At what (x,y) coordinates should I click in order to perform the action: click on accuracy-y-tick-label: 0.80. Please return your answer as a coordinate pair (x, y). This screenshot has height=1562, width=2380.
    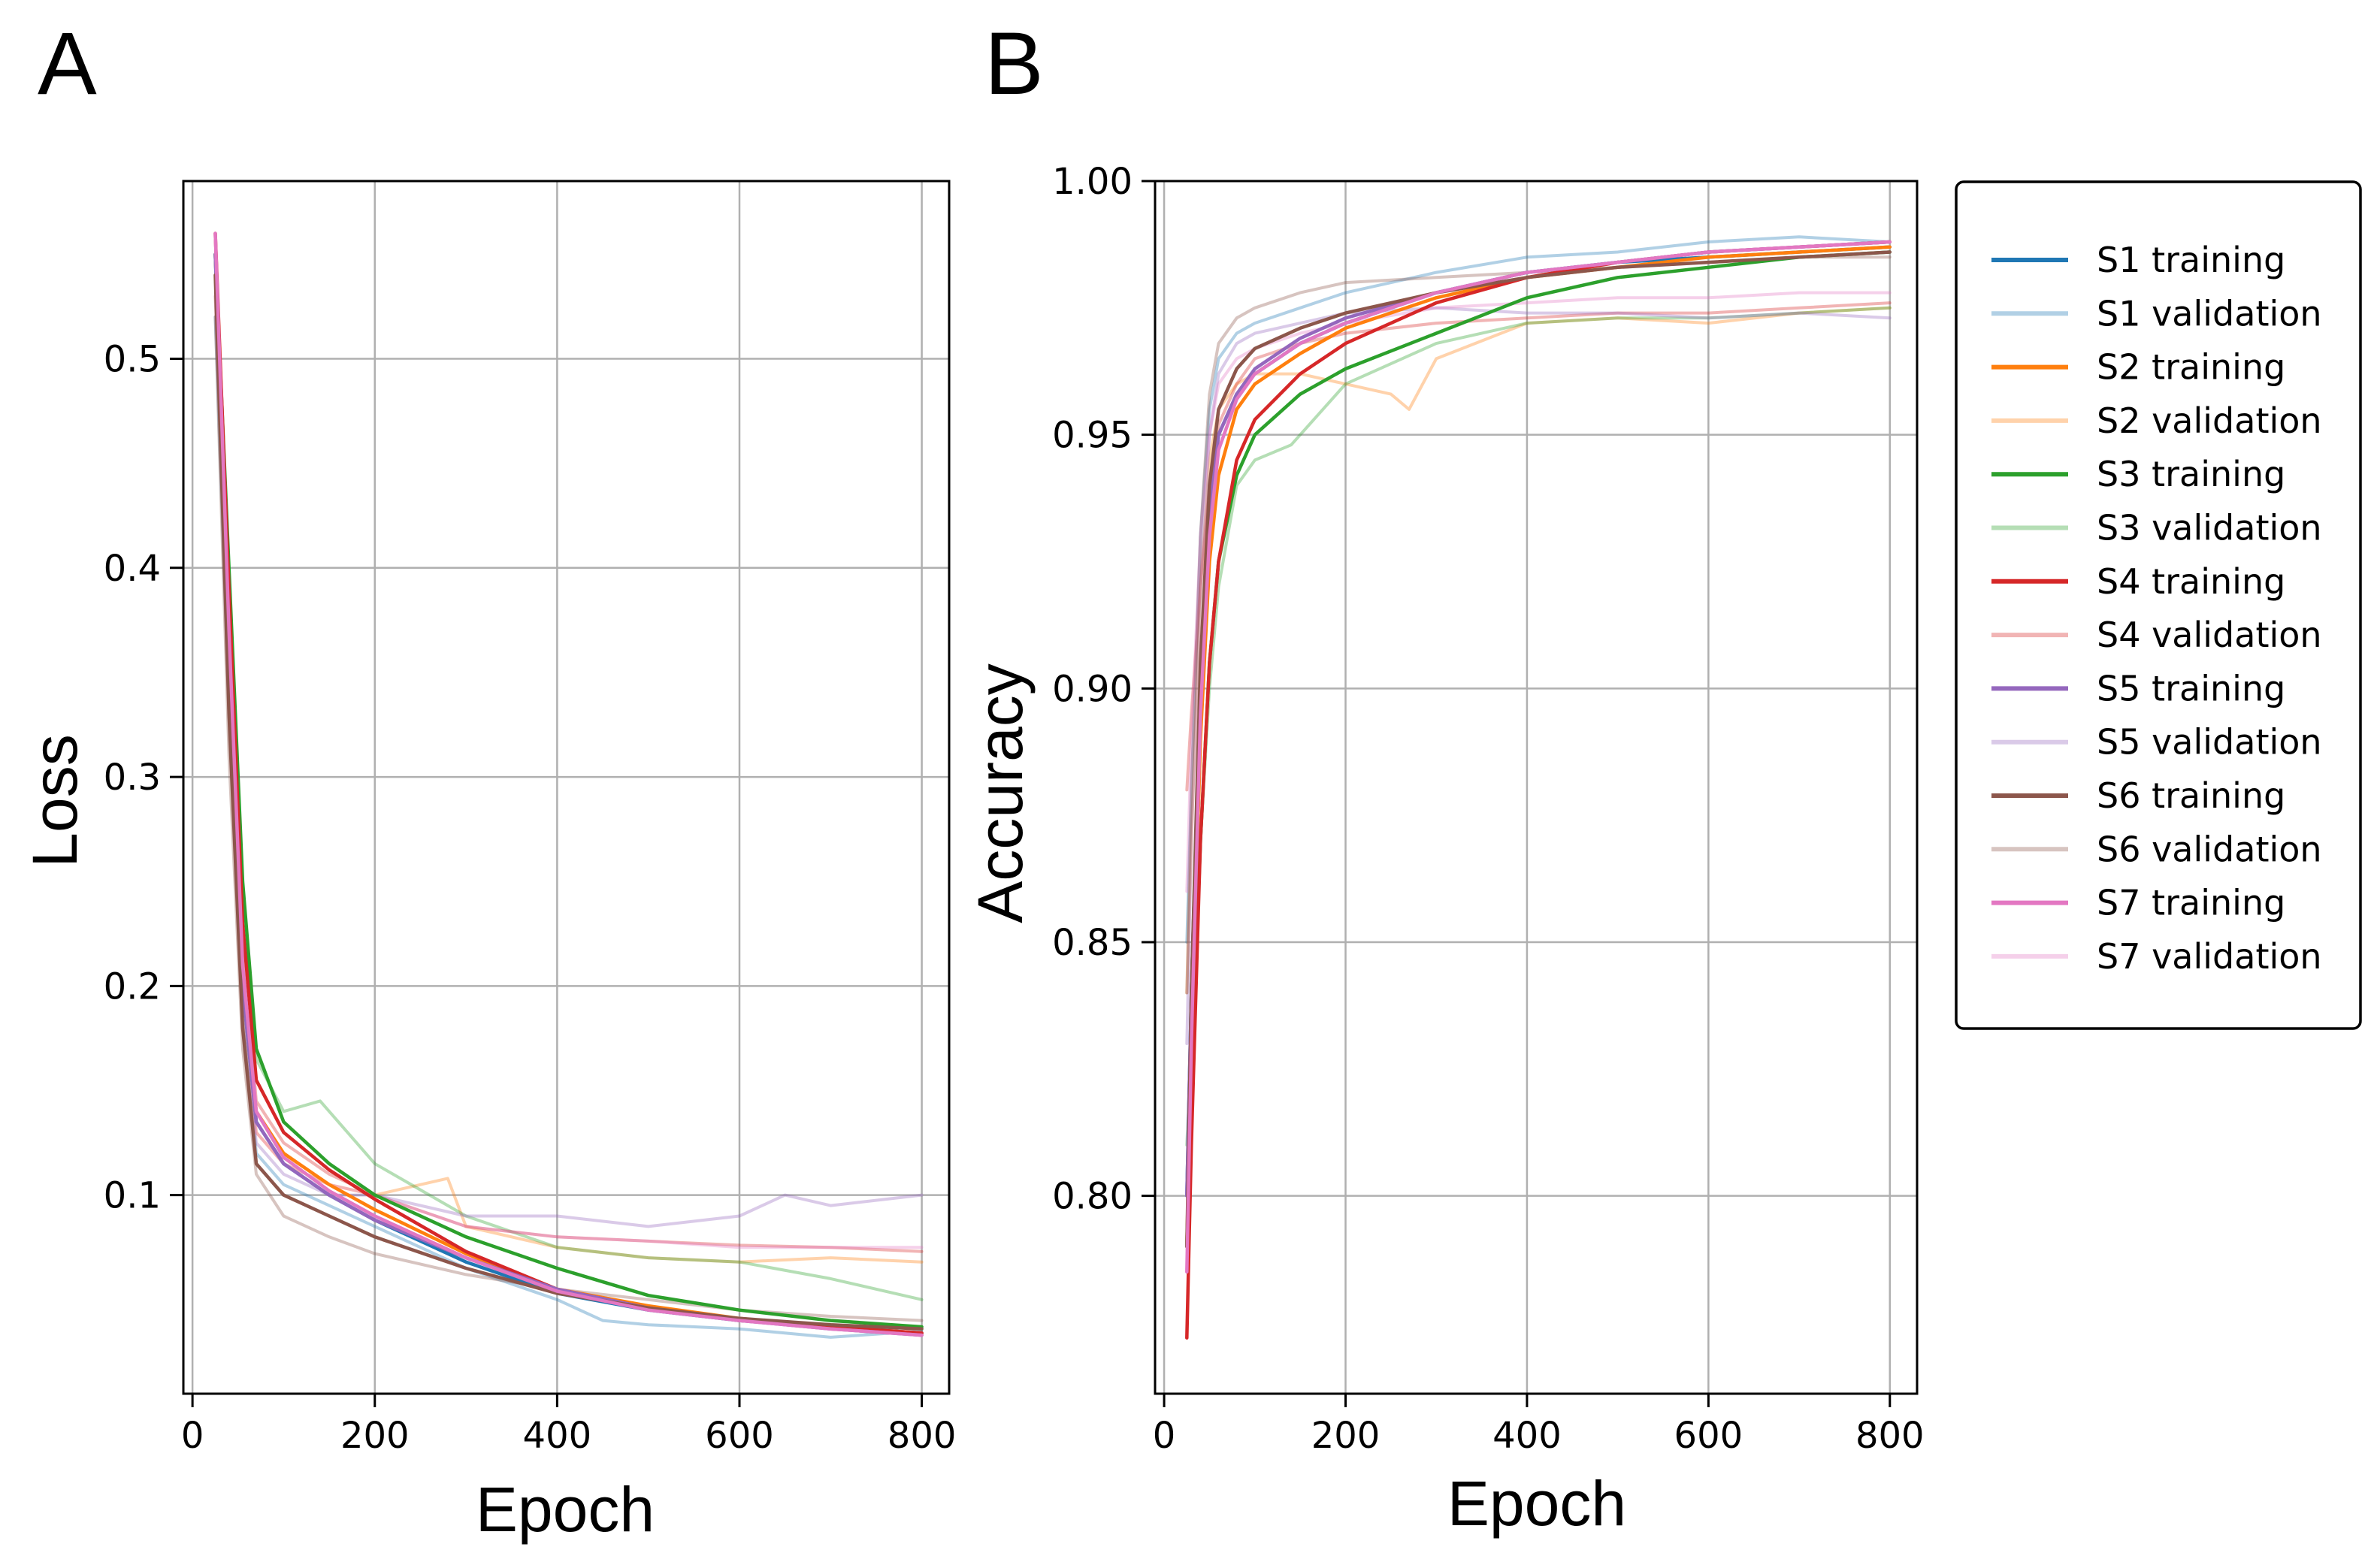
    Looking at the image, I should click on (1092, 1197).